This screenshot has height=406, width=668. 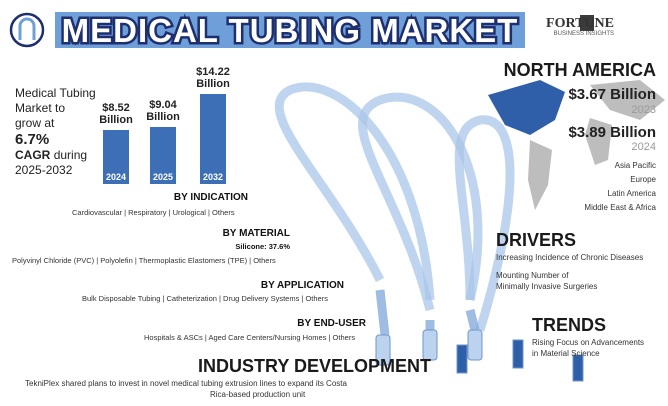 What do you see at coordinates (44, 170) in the screenshot?
I see `growth-text: 2025-2032` at bounding box center [44, 170].